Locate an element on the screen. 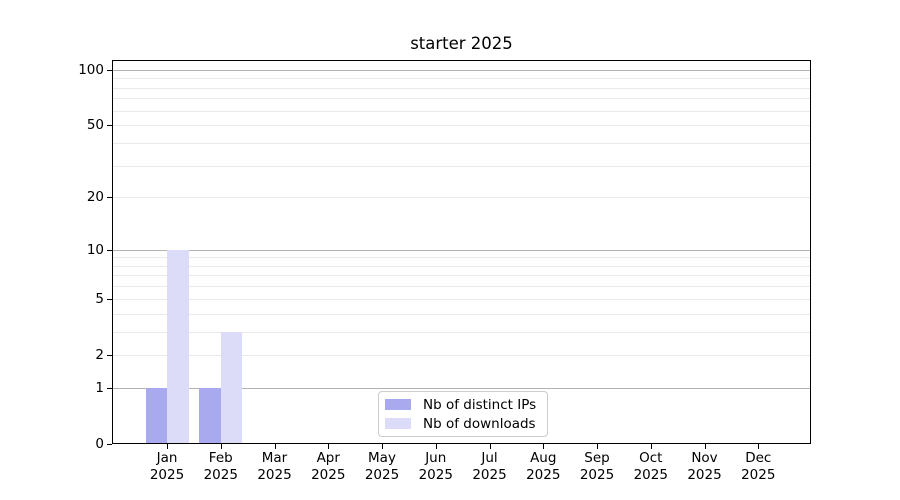 The image size is (900, 500). y-tick-label: 50 is located at coordinates (95, 125).